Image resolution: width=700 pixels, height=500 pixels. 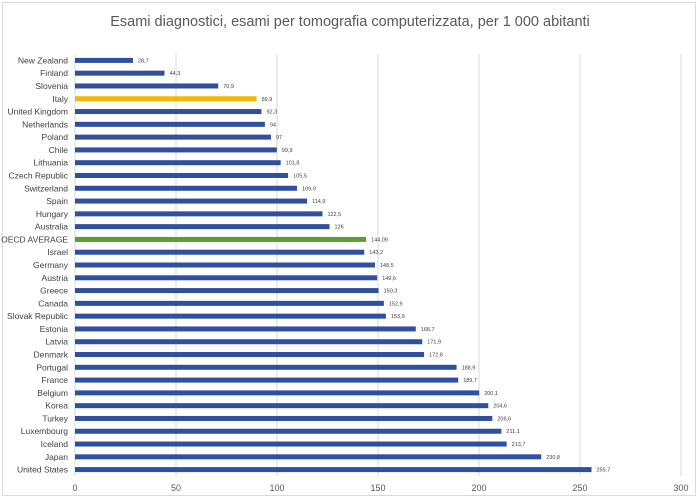 What do you see at coordinates (287, 151) in the screenshot?
I see `data-label: 99,9` at bounding box center [287, 151].